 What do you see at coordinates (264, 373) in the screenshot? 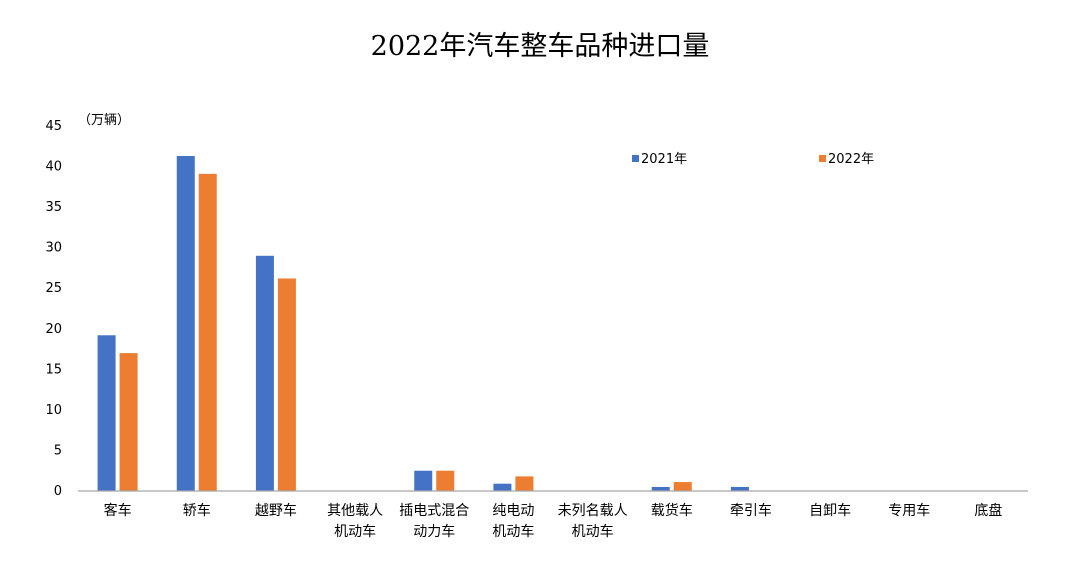
I see `bar-2021年-2` at bounding box center [264, 373].